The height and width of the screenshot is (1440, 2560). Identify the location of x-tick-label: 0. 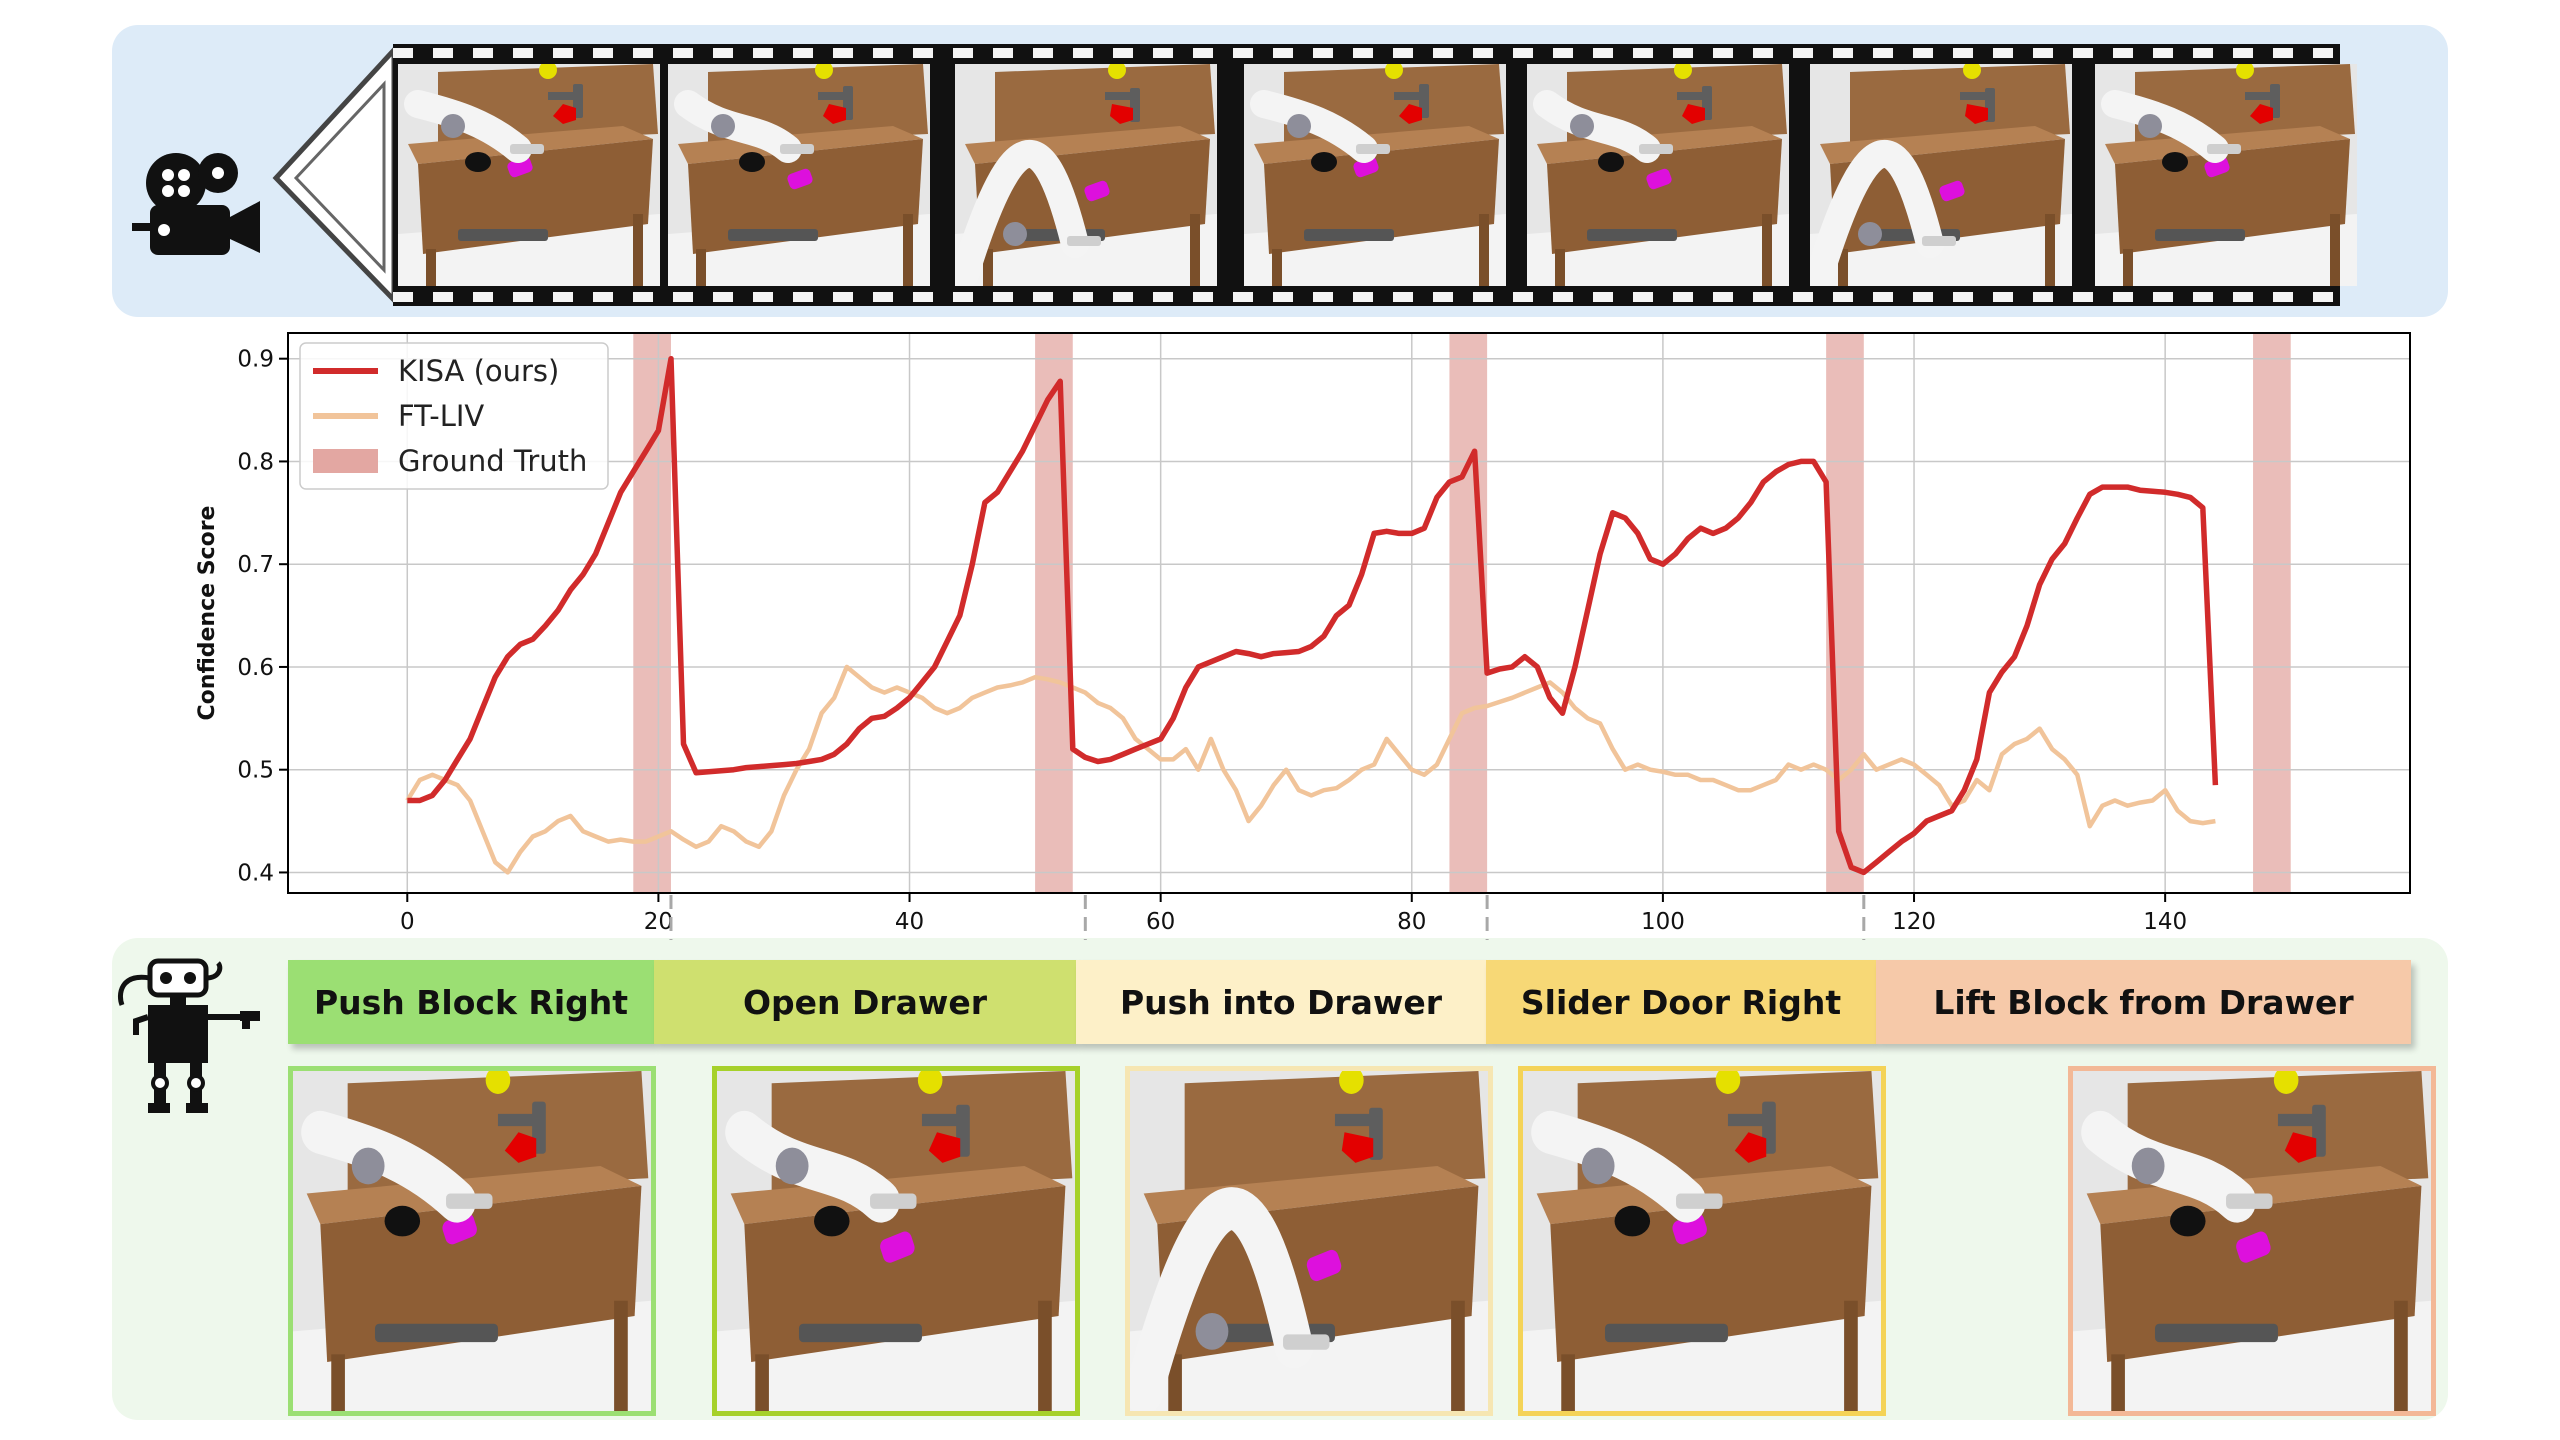
(407, 922).